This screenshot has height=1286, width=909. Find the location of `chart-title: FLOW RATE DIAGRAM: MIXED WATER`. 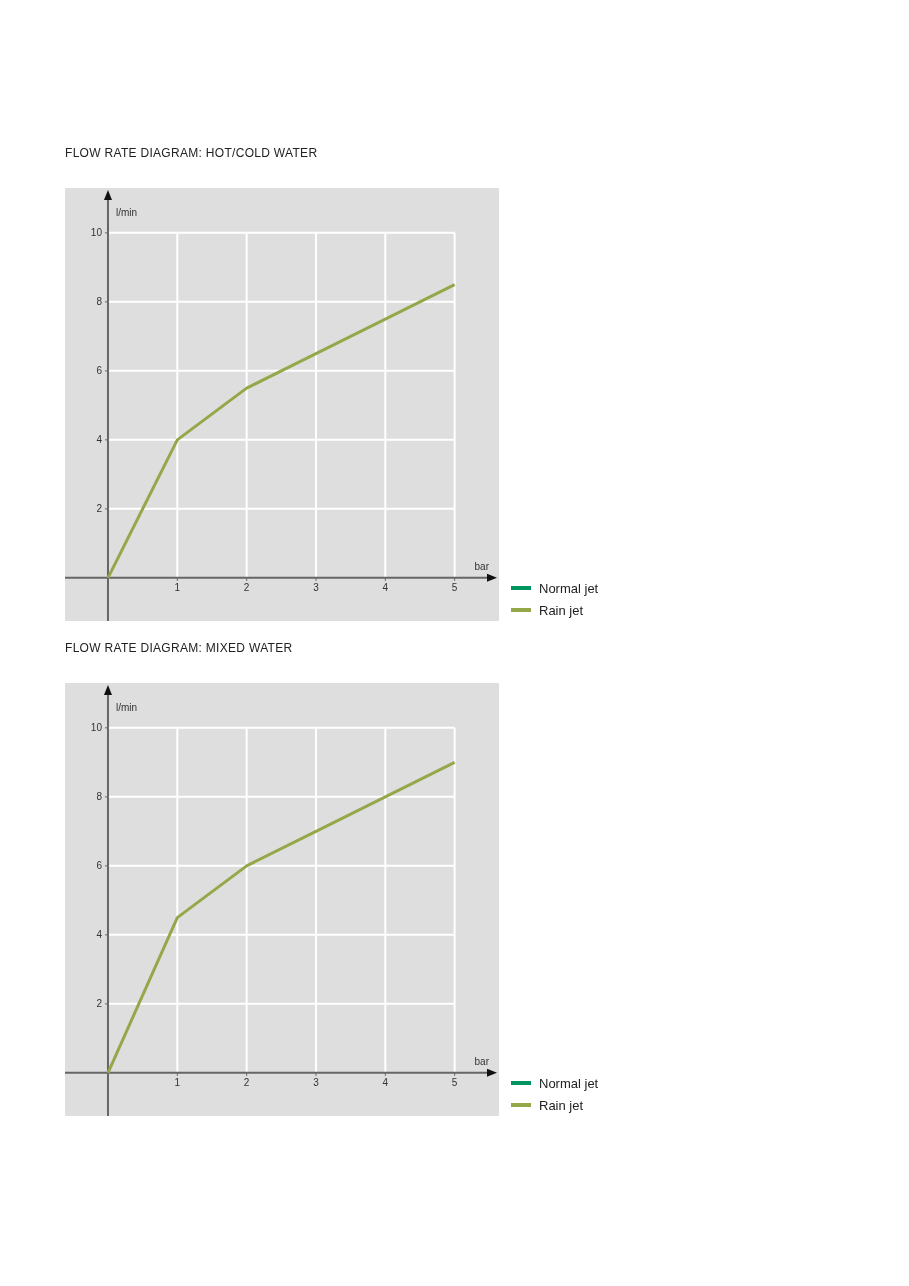

chart-title: FLOW RATE DIAGRAM: MIXED WATER is located at coordinates (179, 648).